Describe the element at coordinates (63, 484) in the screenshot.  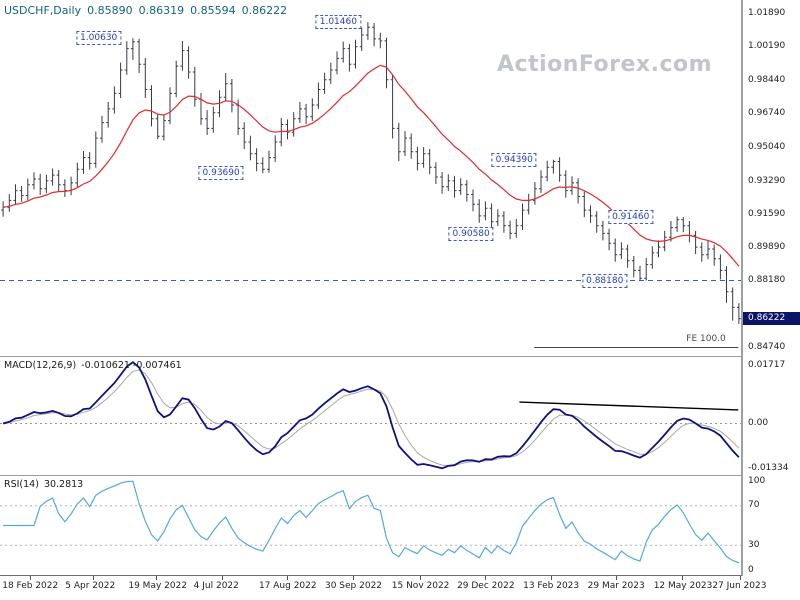
I see `rsi-value: 30.2813` at that location.